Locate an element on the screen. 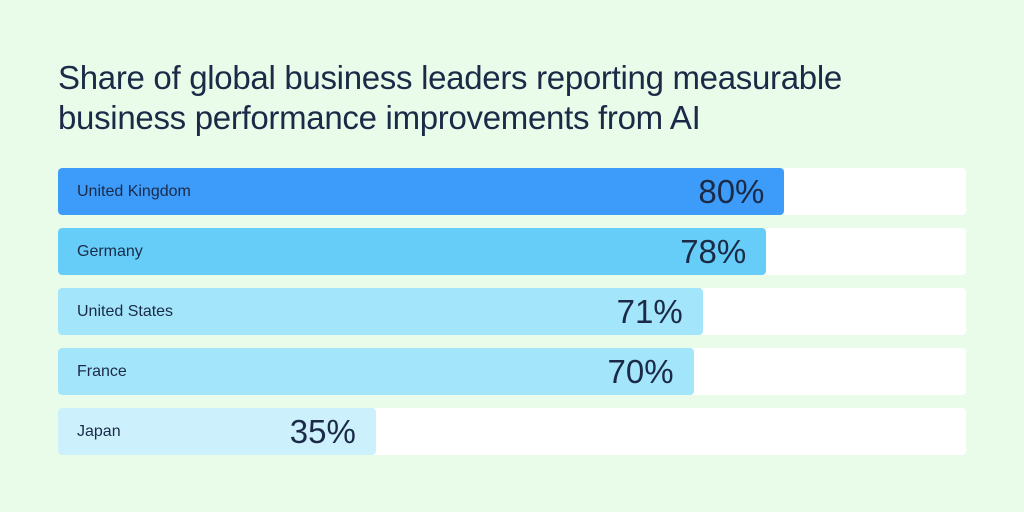 The height and width of the screenshot is (512, 1024). value-label: 35% is located at coordinates (322, 431).